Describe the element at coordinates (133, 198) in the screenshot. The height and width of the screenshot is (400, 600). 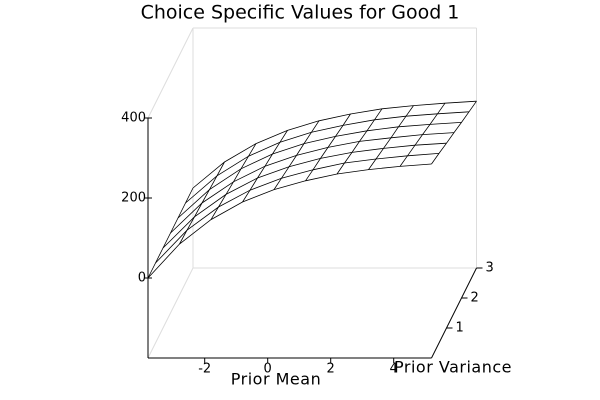
I see `z-tick-label: 200` at that location.